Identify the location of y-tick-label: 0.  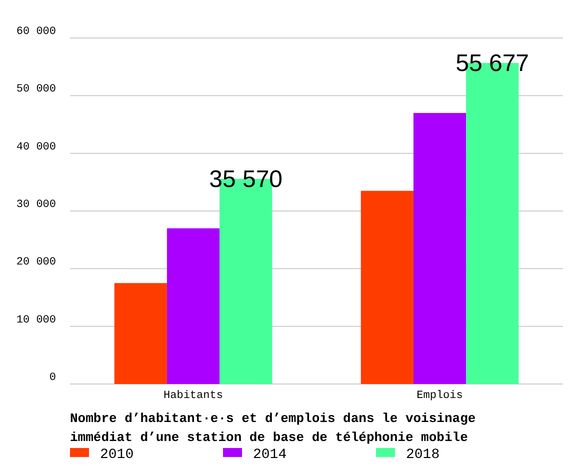
(52, 378).